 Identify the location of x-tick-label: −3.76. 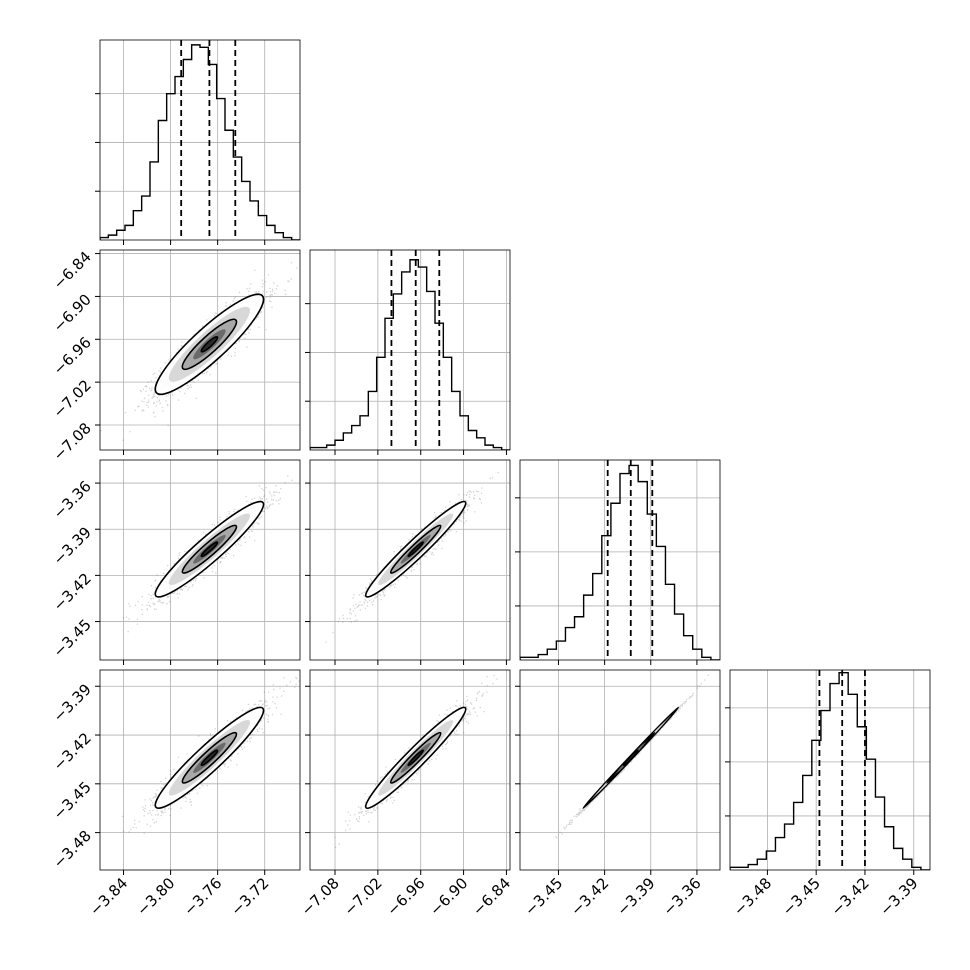
(202, 896).